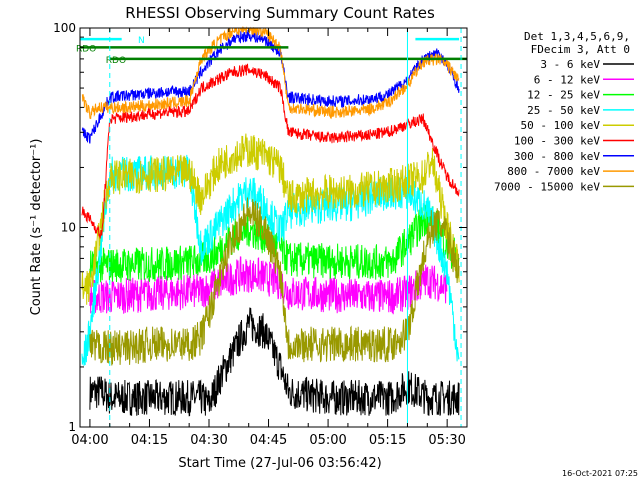  What do you see at coordinates (557, 141) in the screenshot?
I see `legend-entry-label: 100 - 300 keV` at bounding box center [557, 141].